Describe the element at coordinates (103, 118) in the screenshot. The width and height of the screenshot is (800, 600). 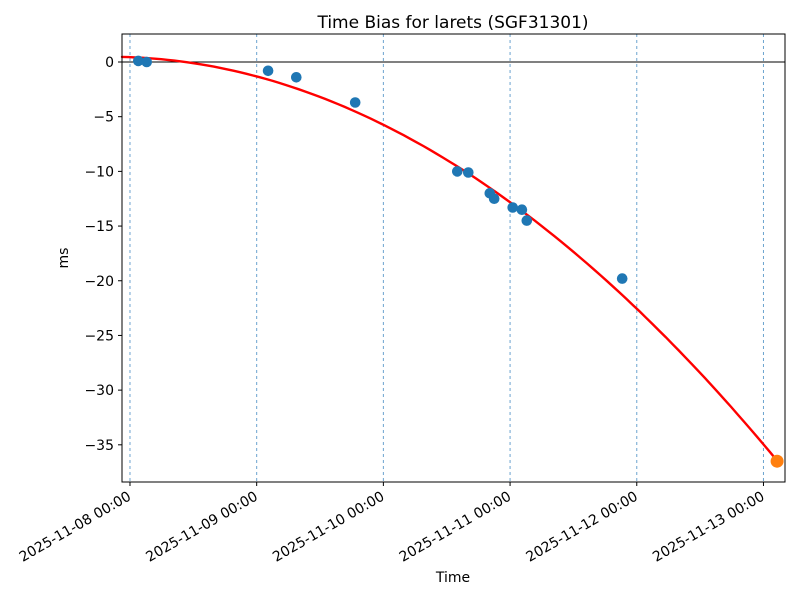
I see `y-tick-label: −5` at that location.